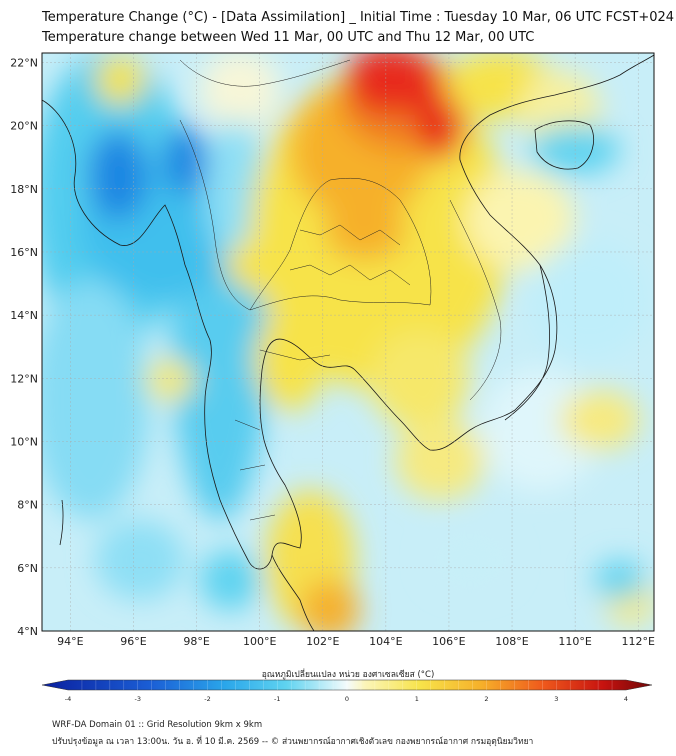 This screenshot has width=676, height=756. Describe the element at coordinates (207, 699) in the screenshot. I see `colorbar-tick-neg2: -2` at that location.